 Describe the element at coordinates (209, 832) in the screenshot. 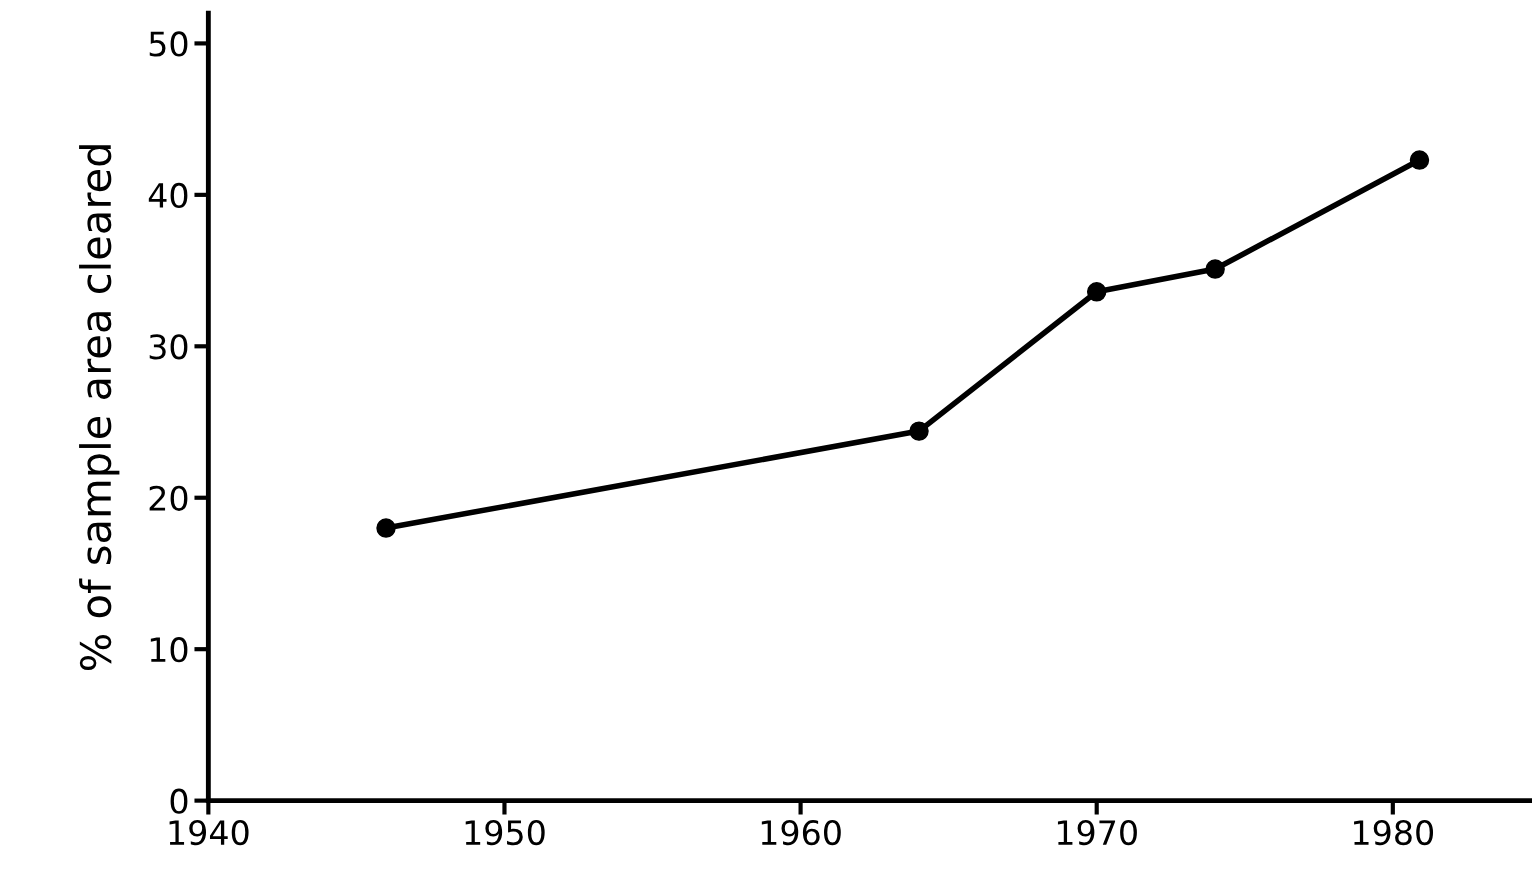

I see `x-tick-label: 1940` at that location.